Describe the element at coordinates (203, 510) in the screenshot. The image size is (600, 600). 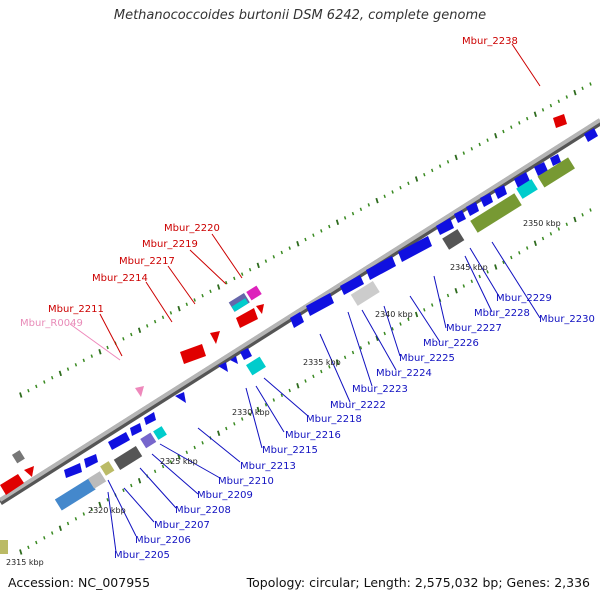
I see `gene-label-bottom: Mbur_2208` at that location.